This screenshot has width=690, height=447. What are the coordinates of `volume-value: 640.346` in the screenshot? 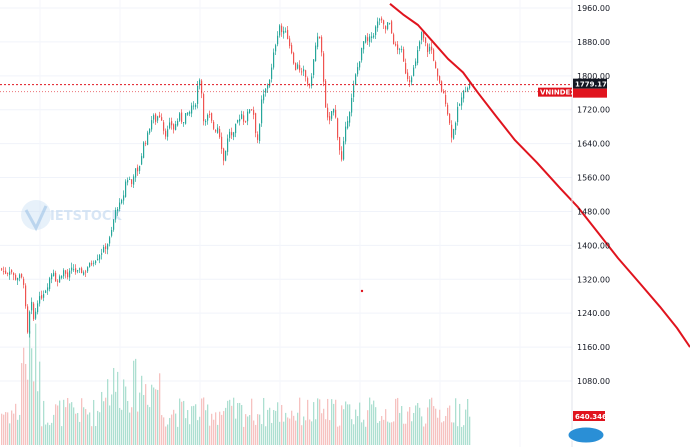 It's located at (591, 417).